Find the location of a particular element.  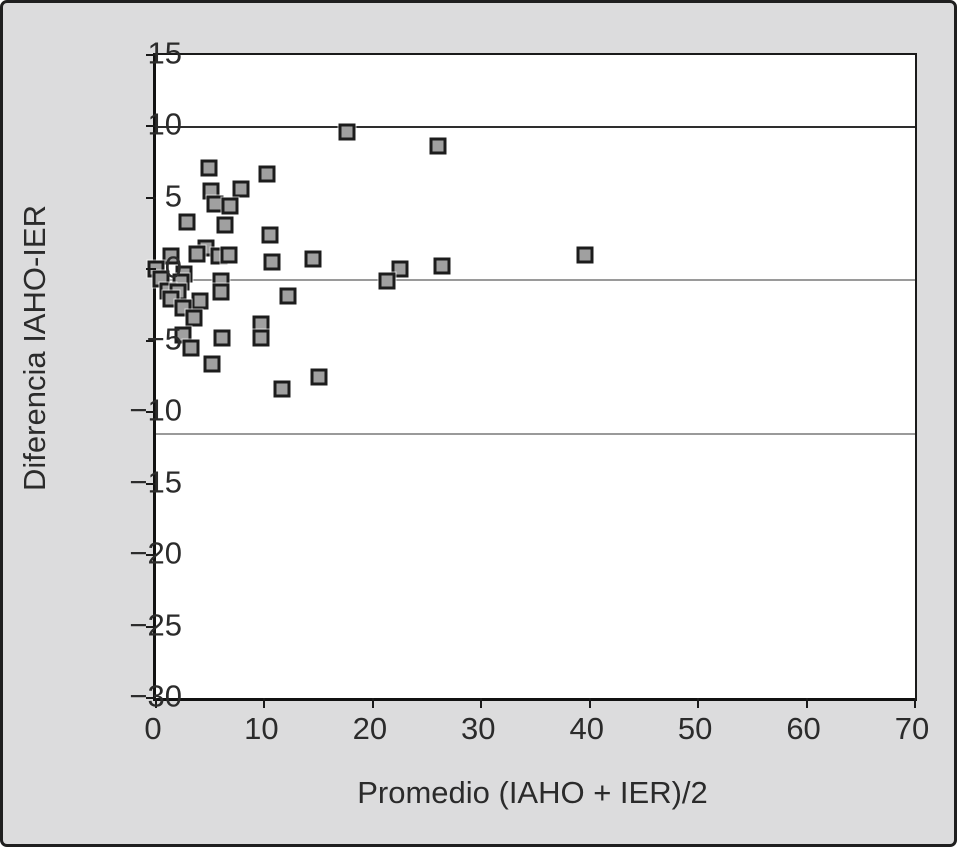

y-tick-label: 15 is located at coordinates (164, 53).